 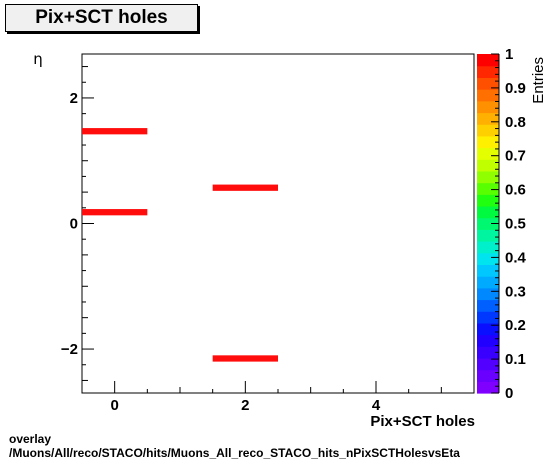 I want to click on colorbar-tick-label: 0.4, so click(x=516, y=257).